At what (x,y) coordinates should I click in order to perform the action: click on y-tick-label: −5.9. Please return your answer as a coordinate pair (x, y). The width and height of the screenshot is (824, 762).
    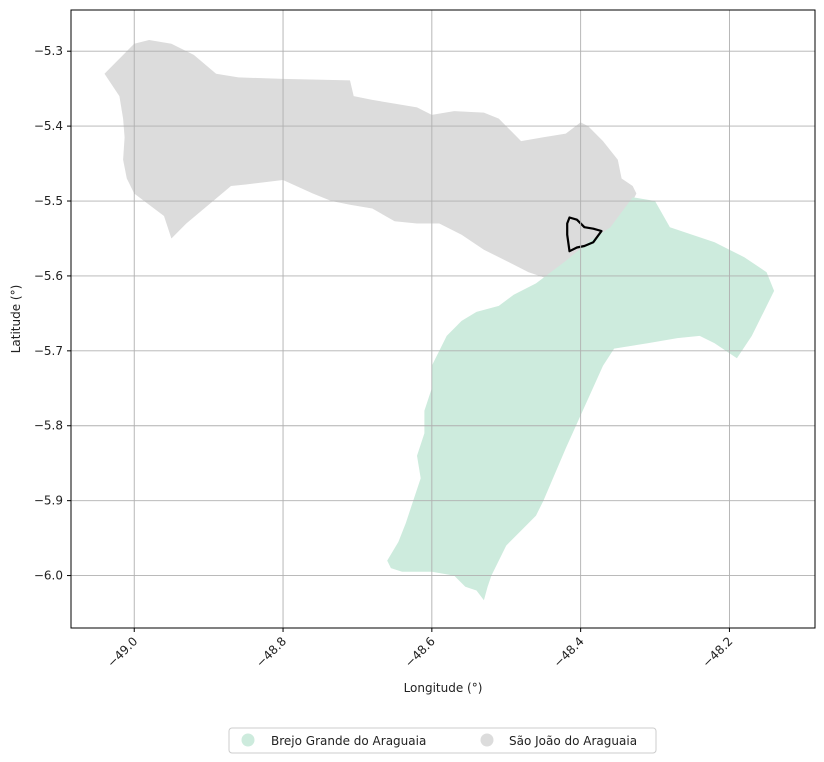
    Looking at the image, I should click on (48, 501).